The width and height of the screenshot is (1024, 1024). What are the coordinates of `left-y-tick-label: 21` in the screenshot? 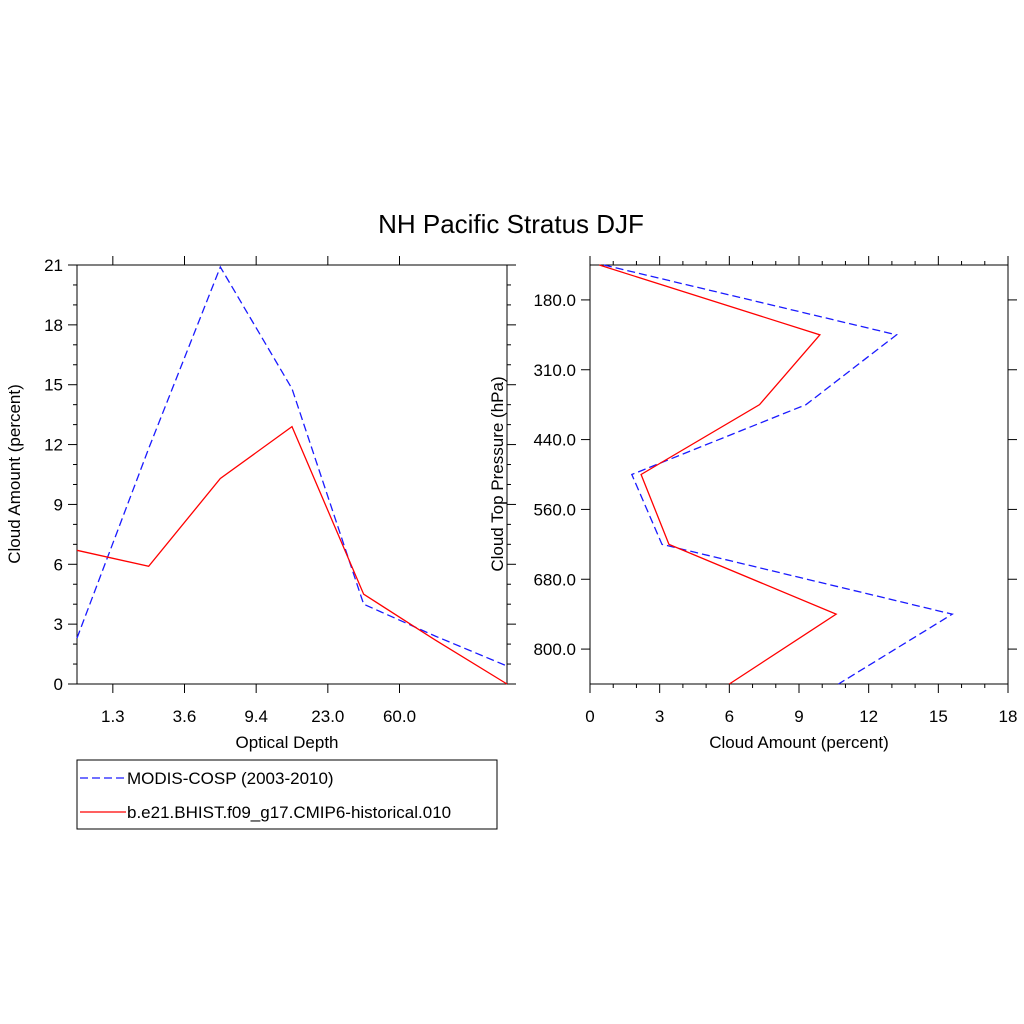 It's located at (53, 265).